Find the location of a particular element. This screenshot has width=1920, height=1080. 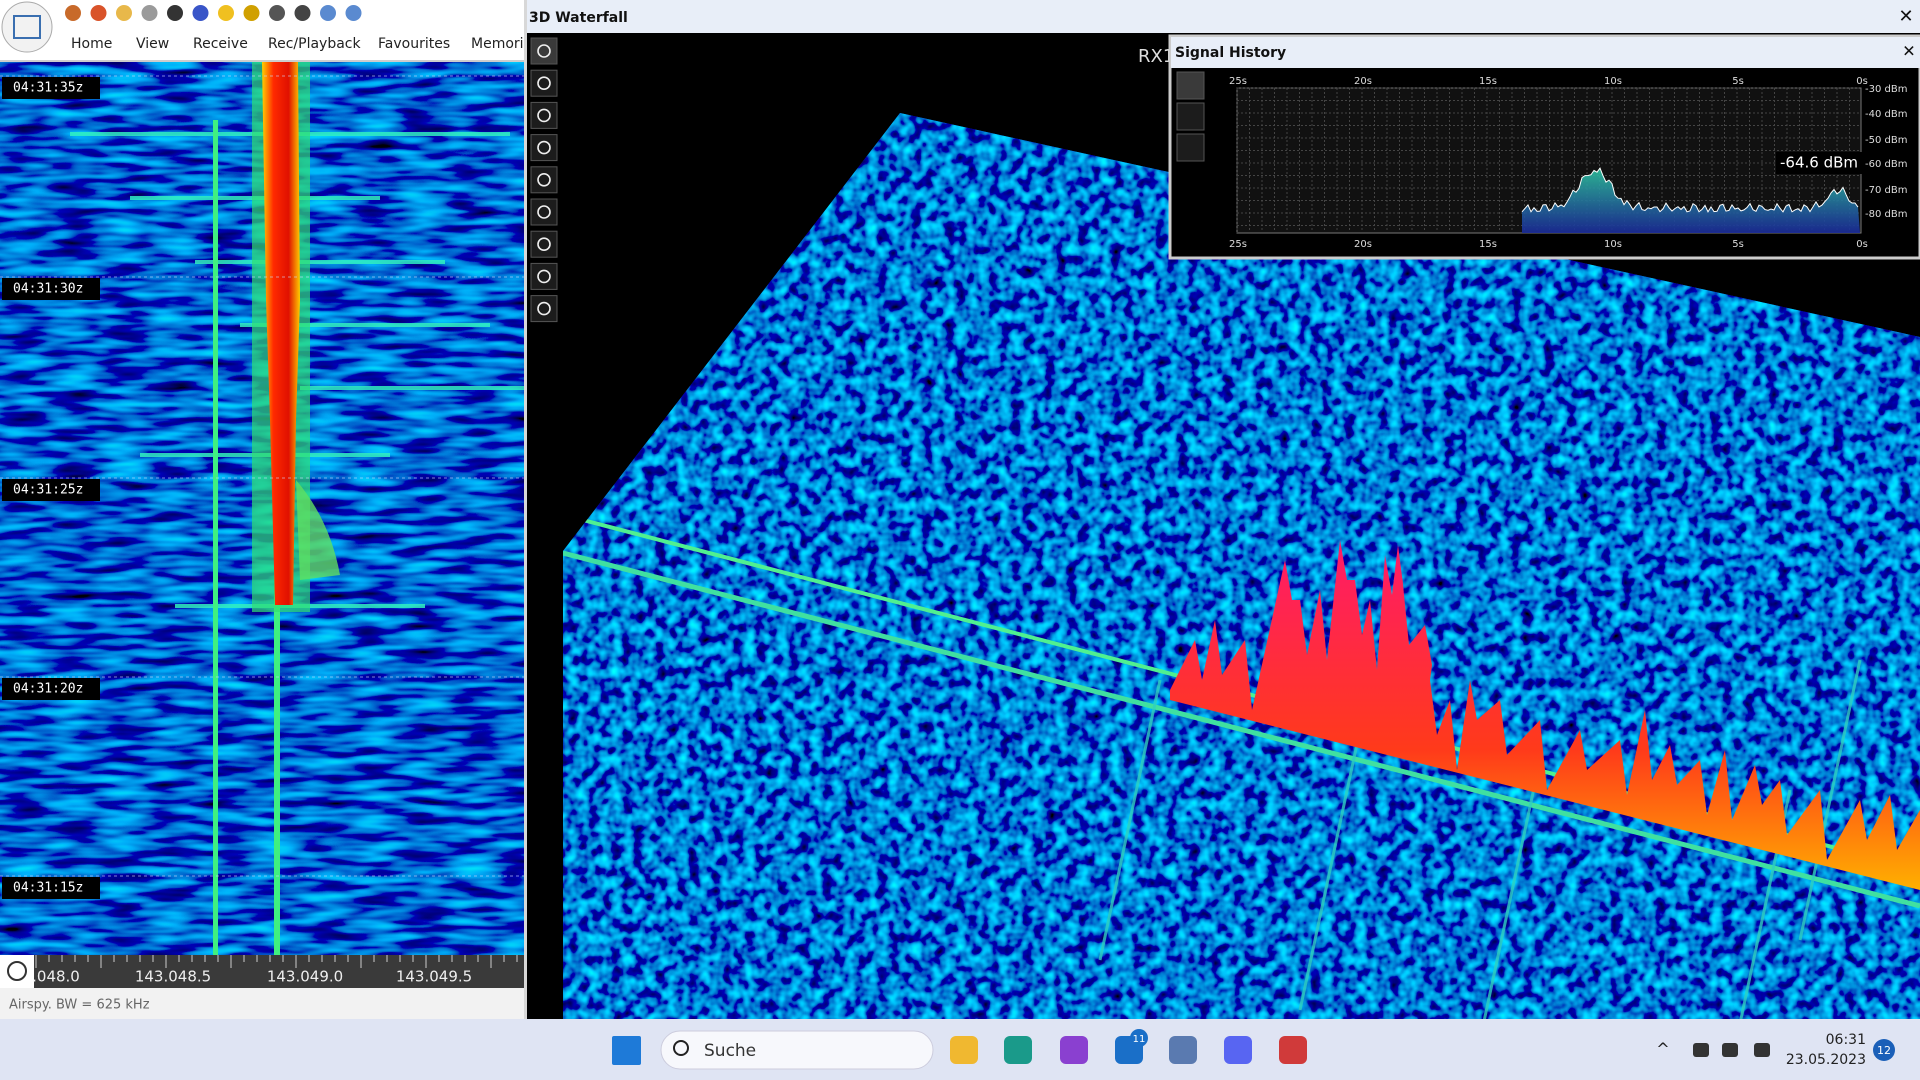

sh-y-label: -80 dBm is located at coordinates (1886, 214).